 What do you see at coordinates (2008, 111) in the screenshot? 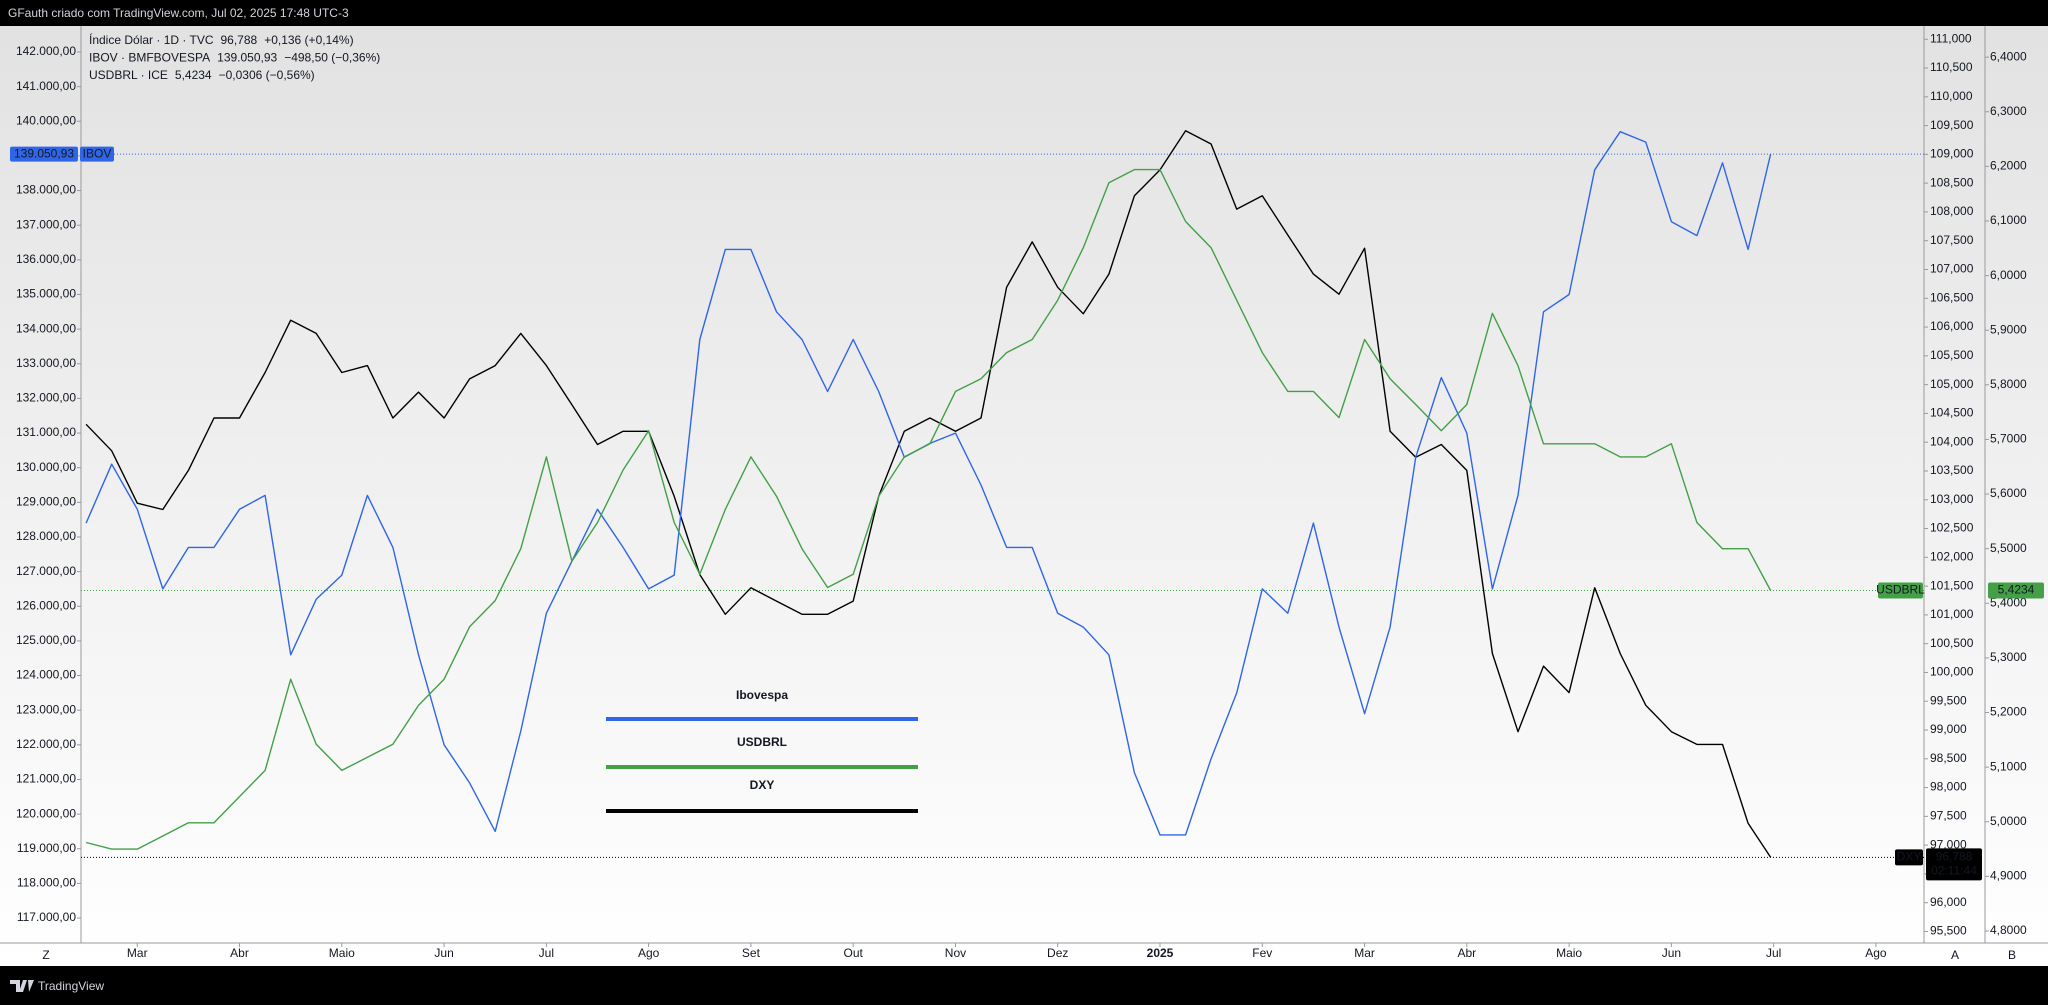
I see `y-tick-label: 6,3000` at bounding box center [2008, 111].